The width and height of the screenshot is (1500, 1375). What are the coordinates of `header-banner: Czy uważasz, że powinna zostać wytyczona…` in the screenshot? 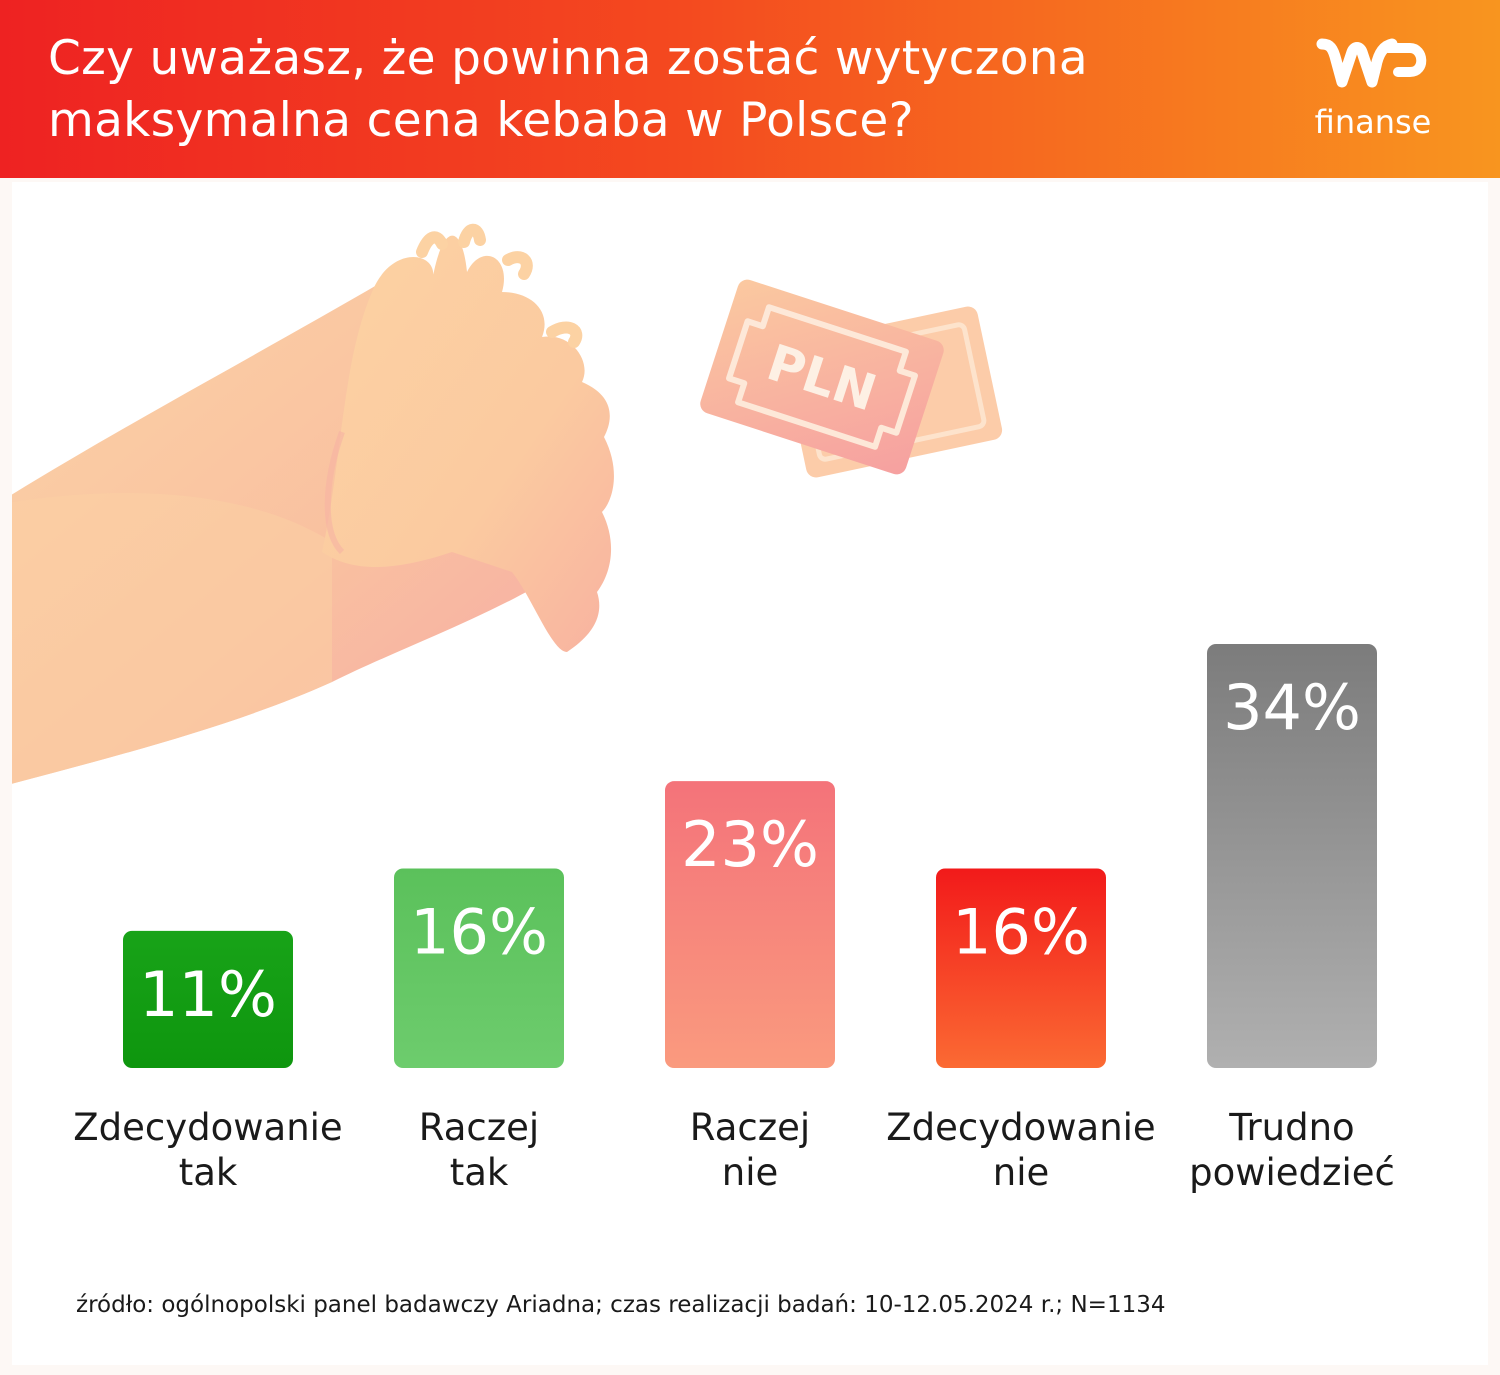 It's located at (750, 89).